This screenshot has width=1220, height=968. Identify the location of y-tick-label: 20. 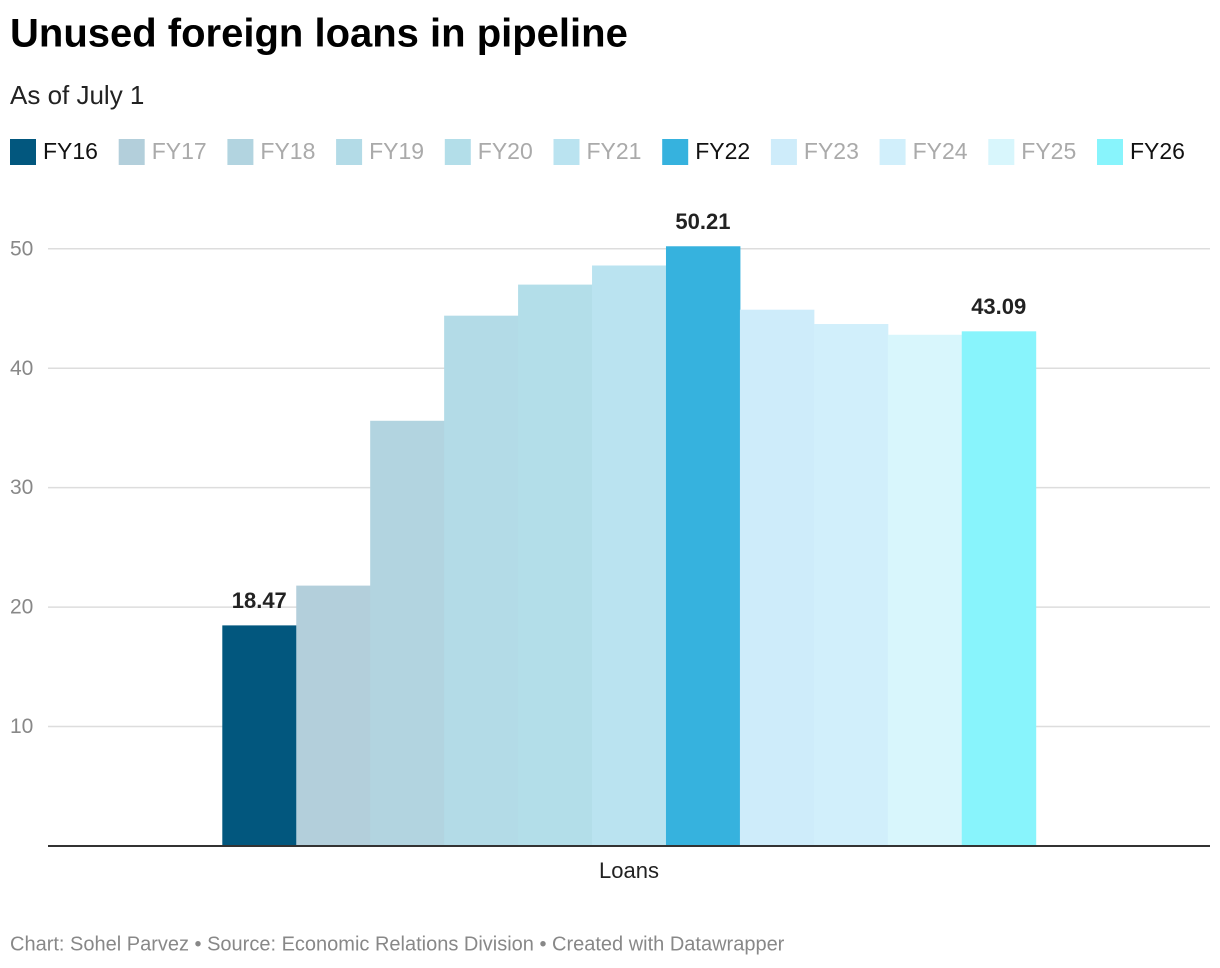
(21, 607).